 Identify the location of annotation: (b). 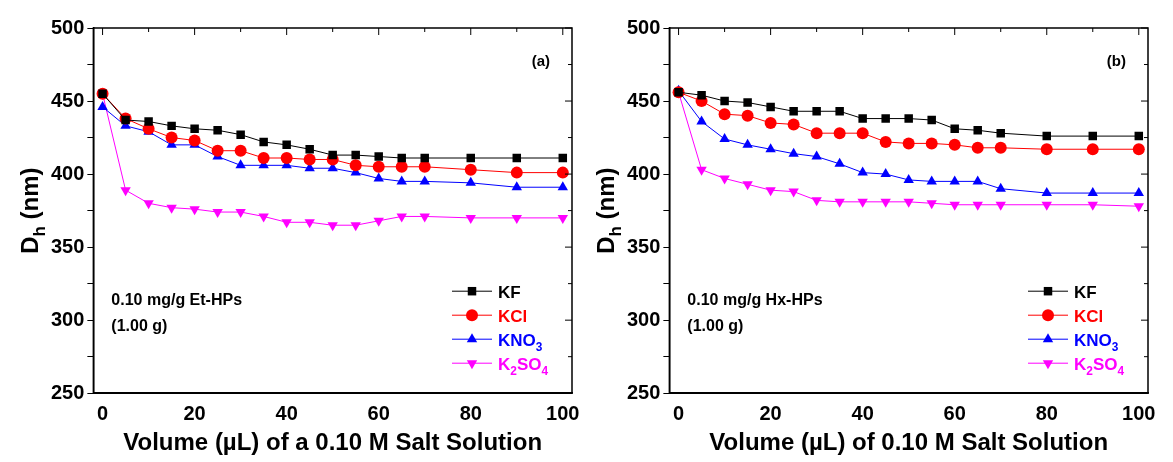
(1116, 60).